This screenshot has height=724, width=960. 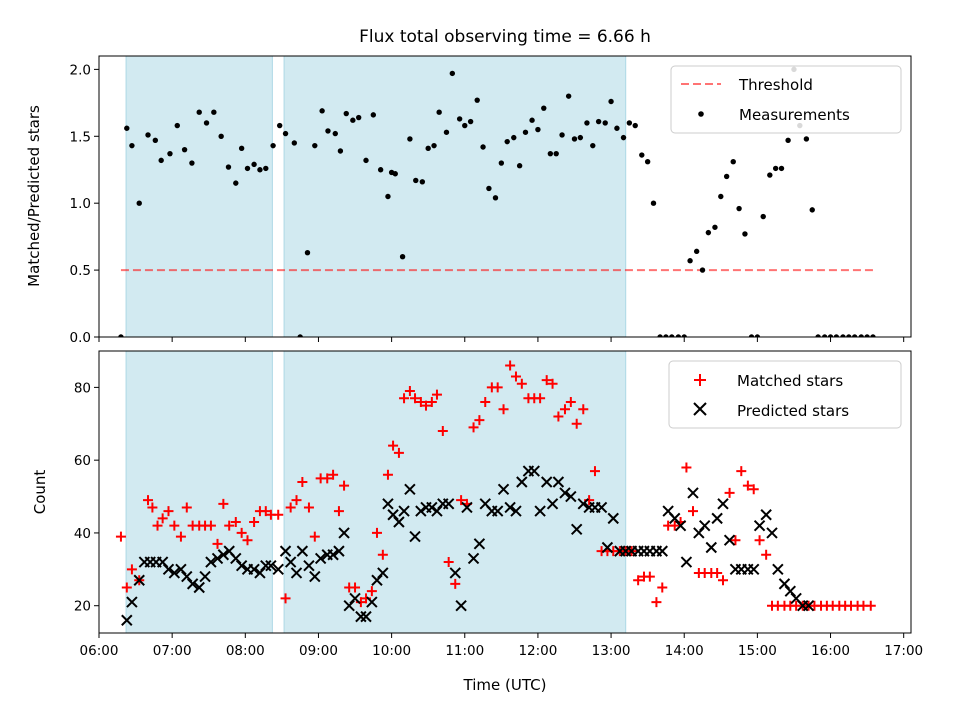 I want to click on x-tick-label: 17:00, so click(x=903, y=651).